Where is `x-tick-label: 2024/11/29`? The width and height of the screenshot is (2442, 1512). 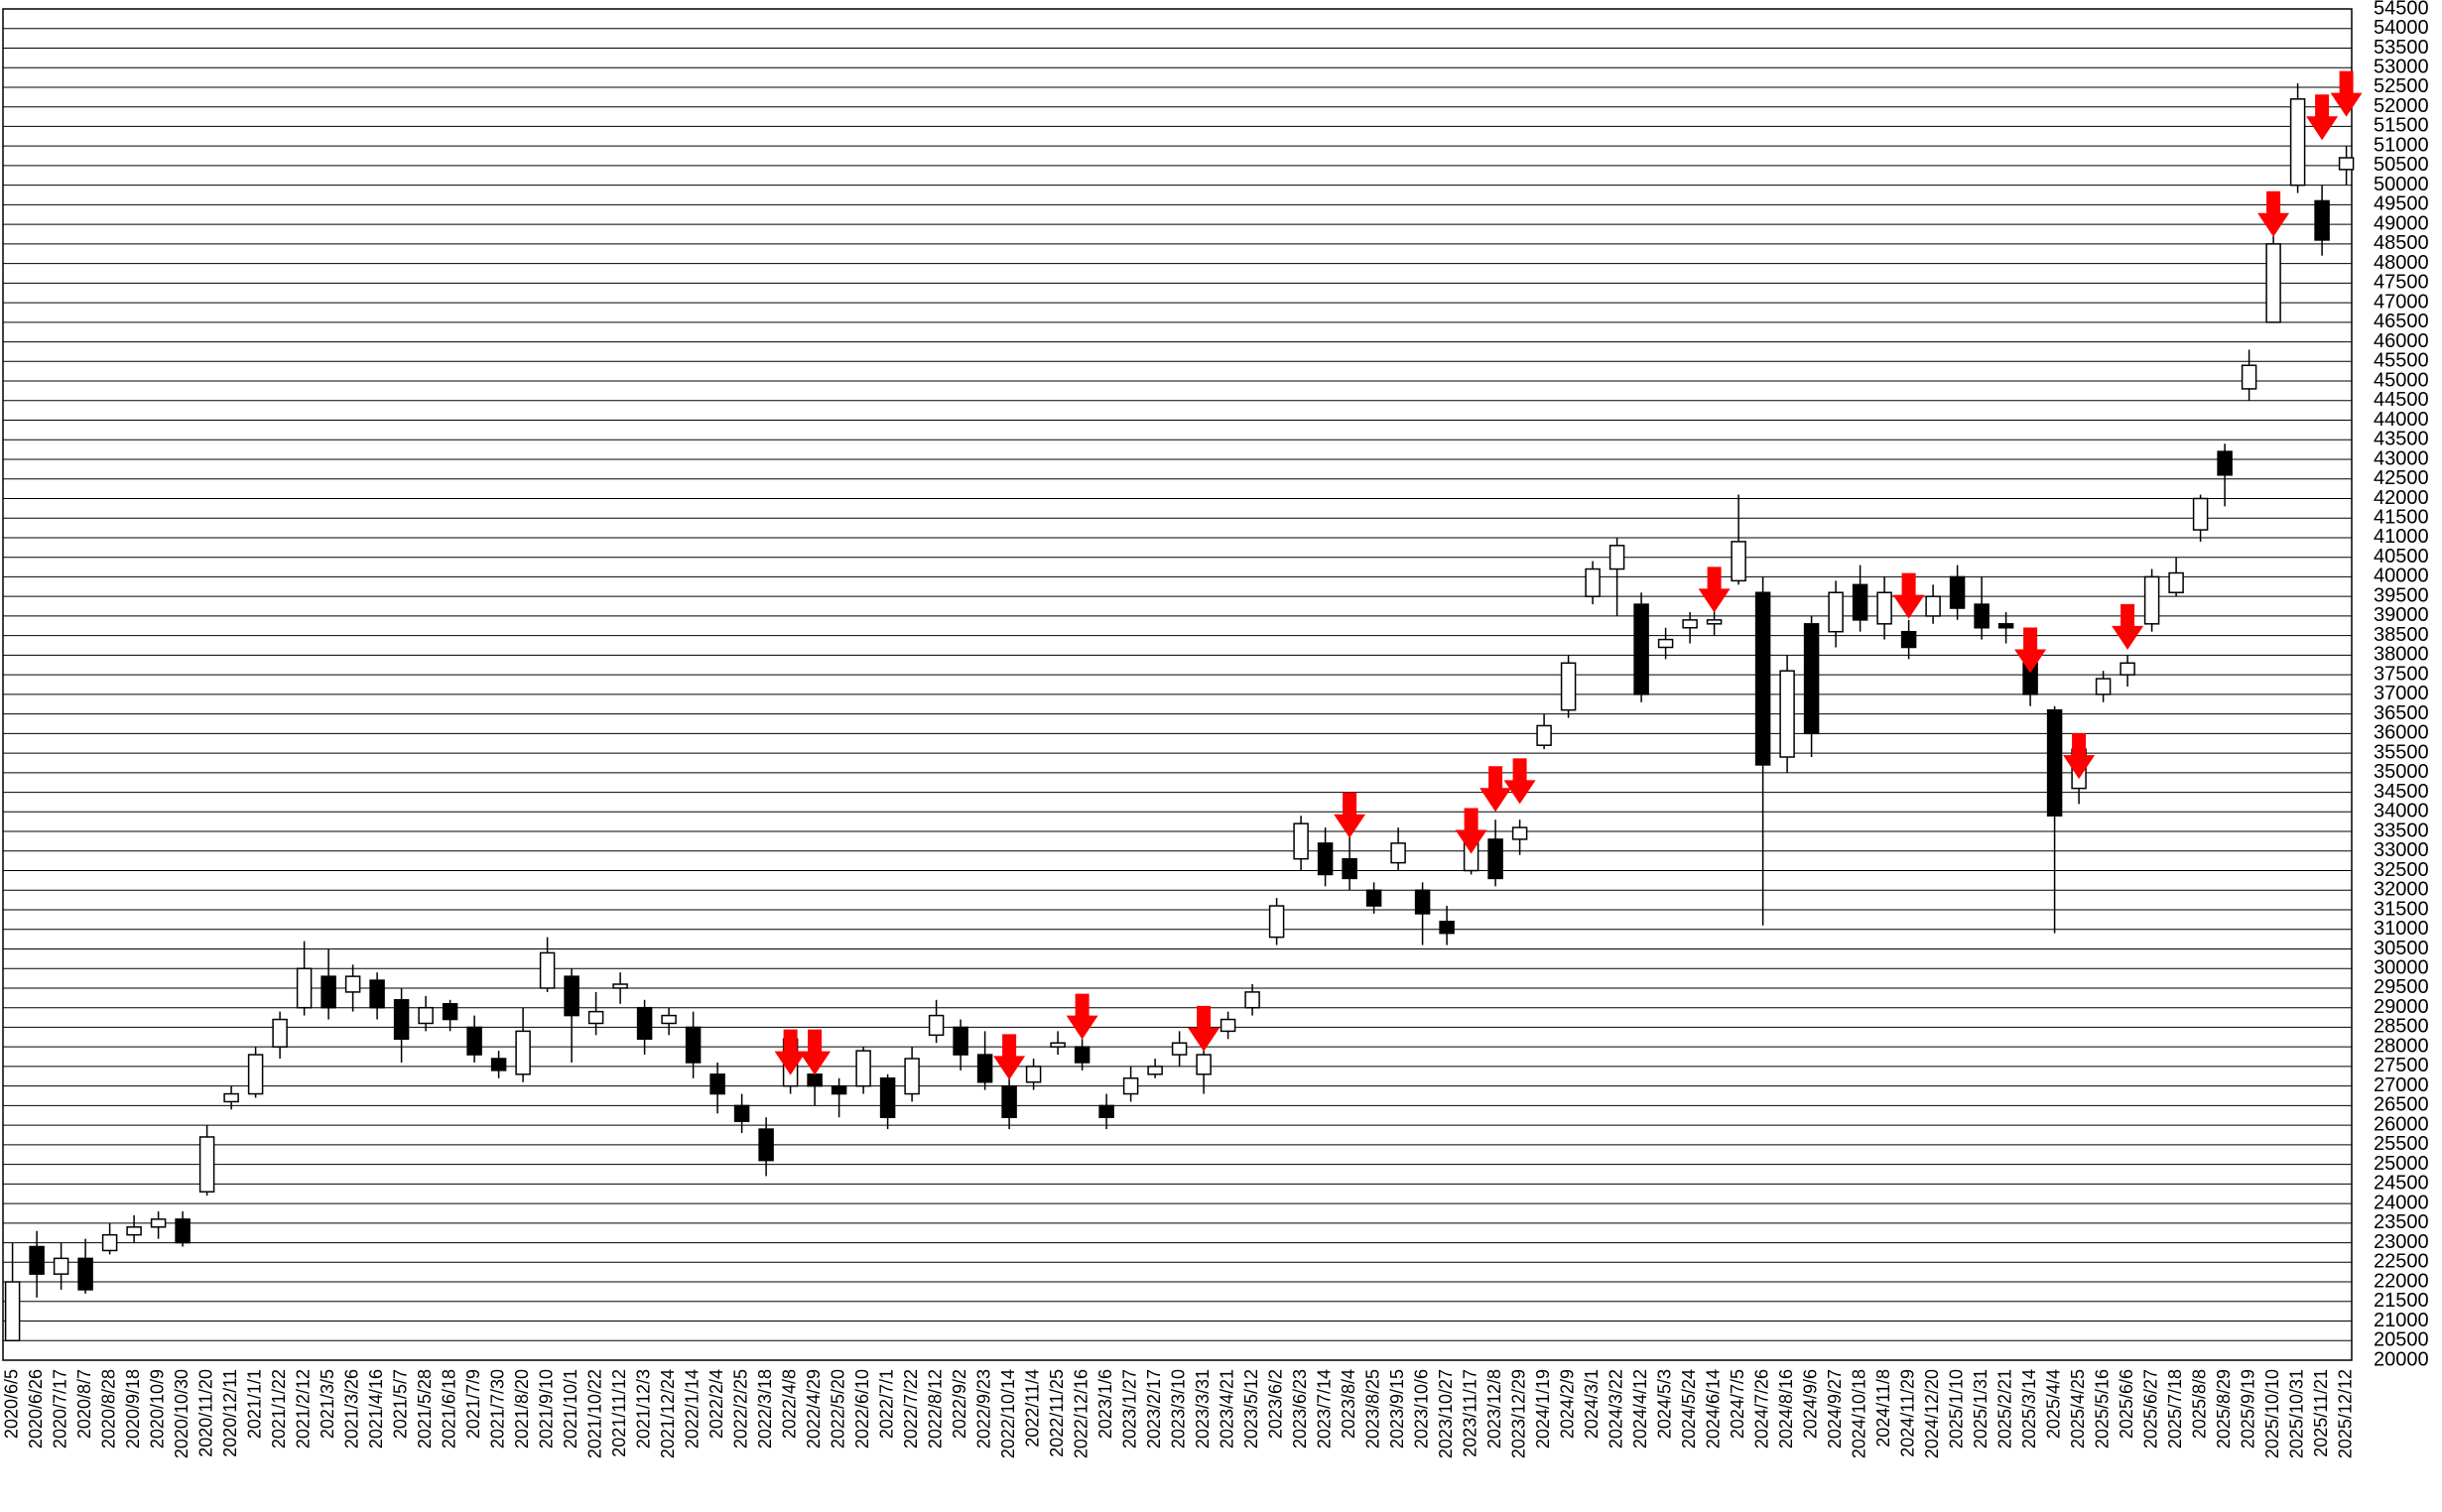
x-tick-label: 2024/11/29 is located at coordinates (1907, 1413).